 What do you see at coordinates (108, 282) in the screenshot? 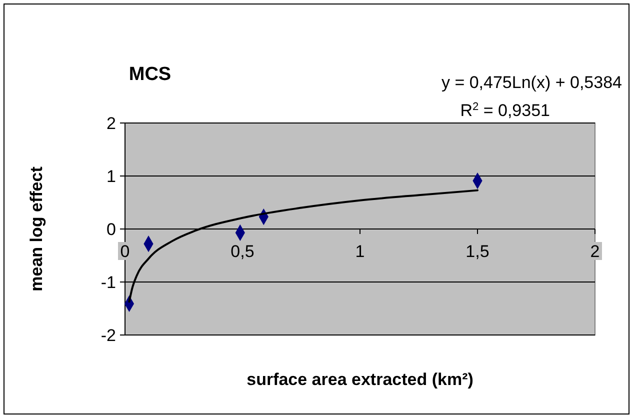
I see `y-tick-label: -1` at bounding box center [108, 282].